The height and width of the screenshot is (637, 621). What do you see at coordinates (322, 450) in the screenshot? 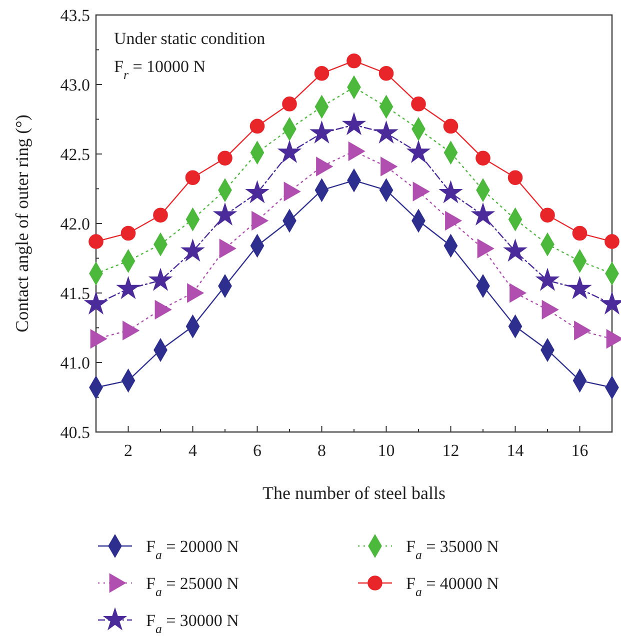
I see `x-tick-label: 8` at bounding box center [322, 450].